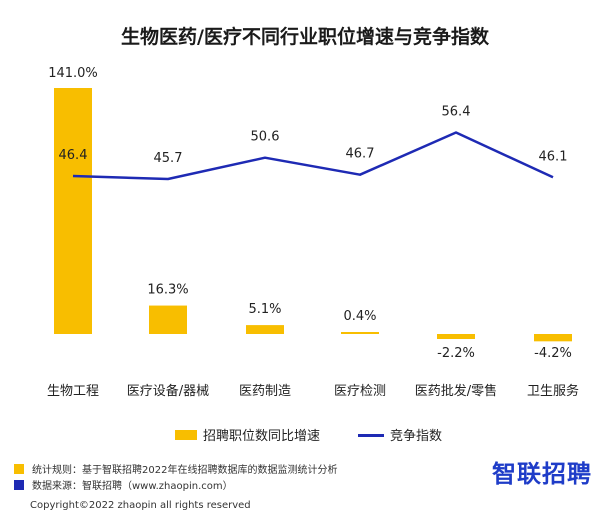  What do you see at coordinates (360, 154) in the screenshot?
I see `line-value-label-3: 46.7` at bounding box center [360, 154].